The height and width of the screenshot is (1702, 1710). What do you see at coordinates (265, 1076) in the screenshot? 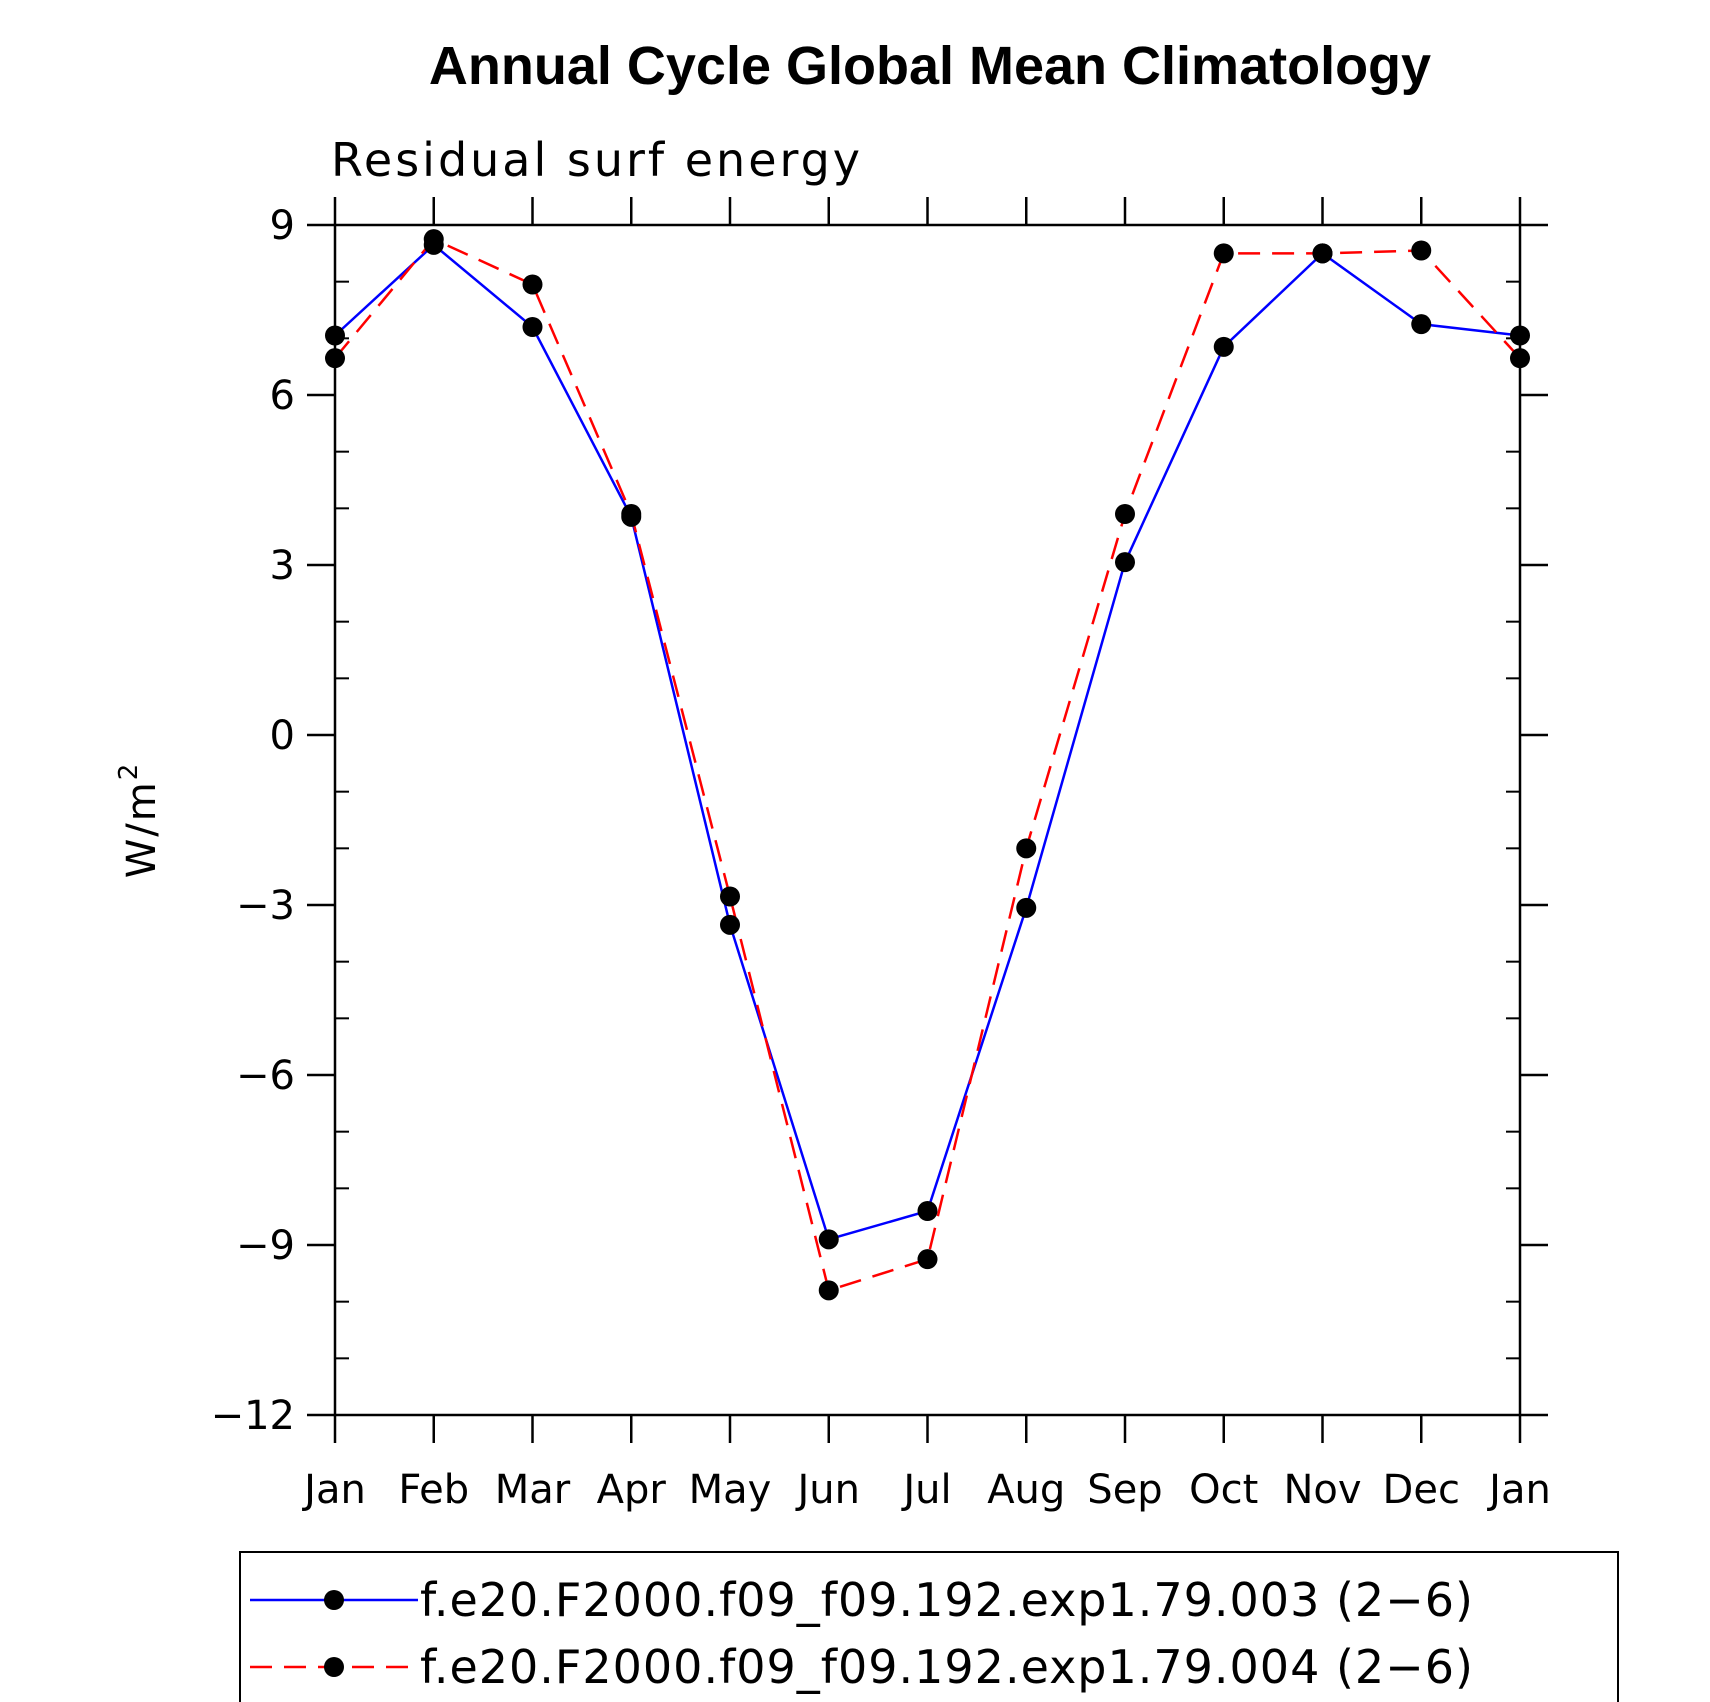
I see `y-tick-label: −6` at bounding box center [265, 1076].